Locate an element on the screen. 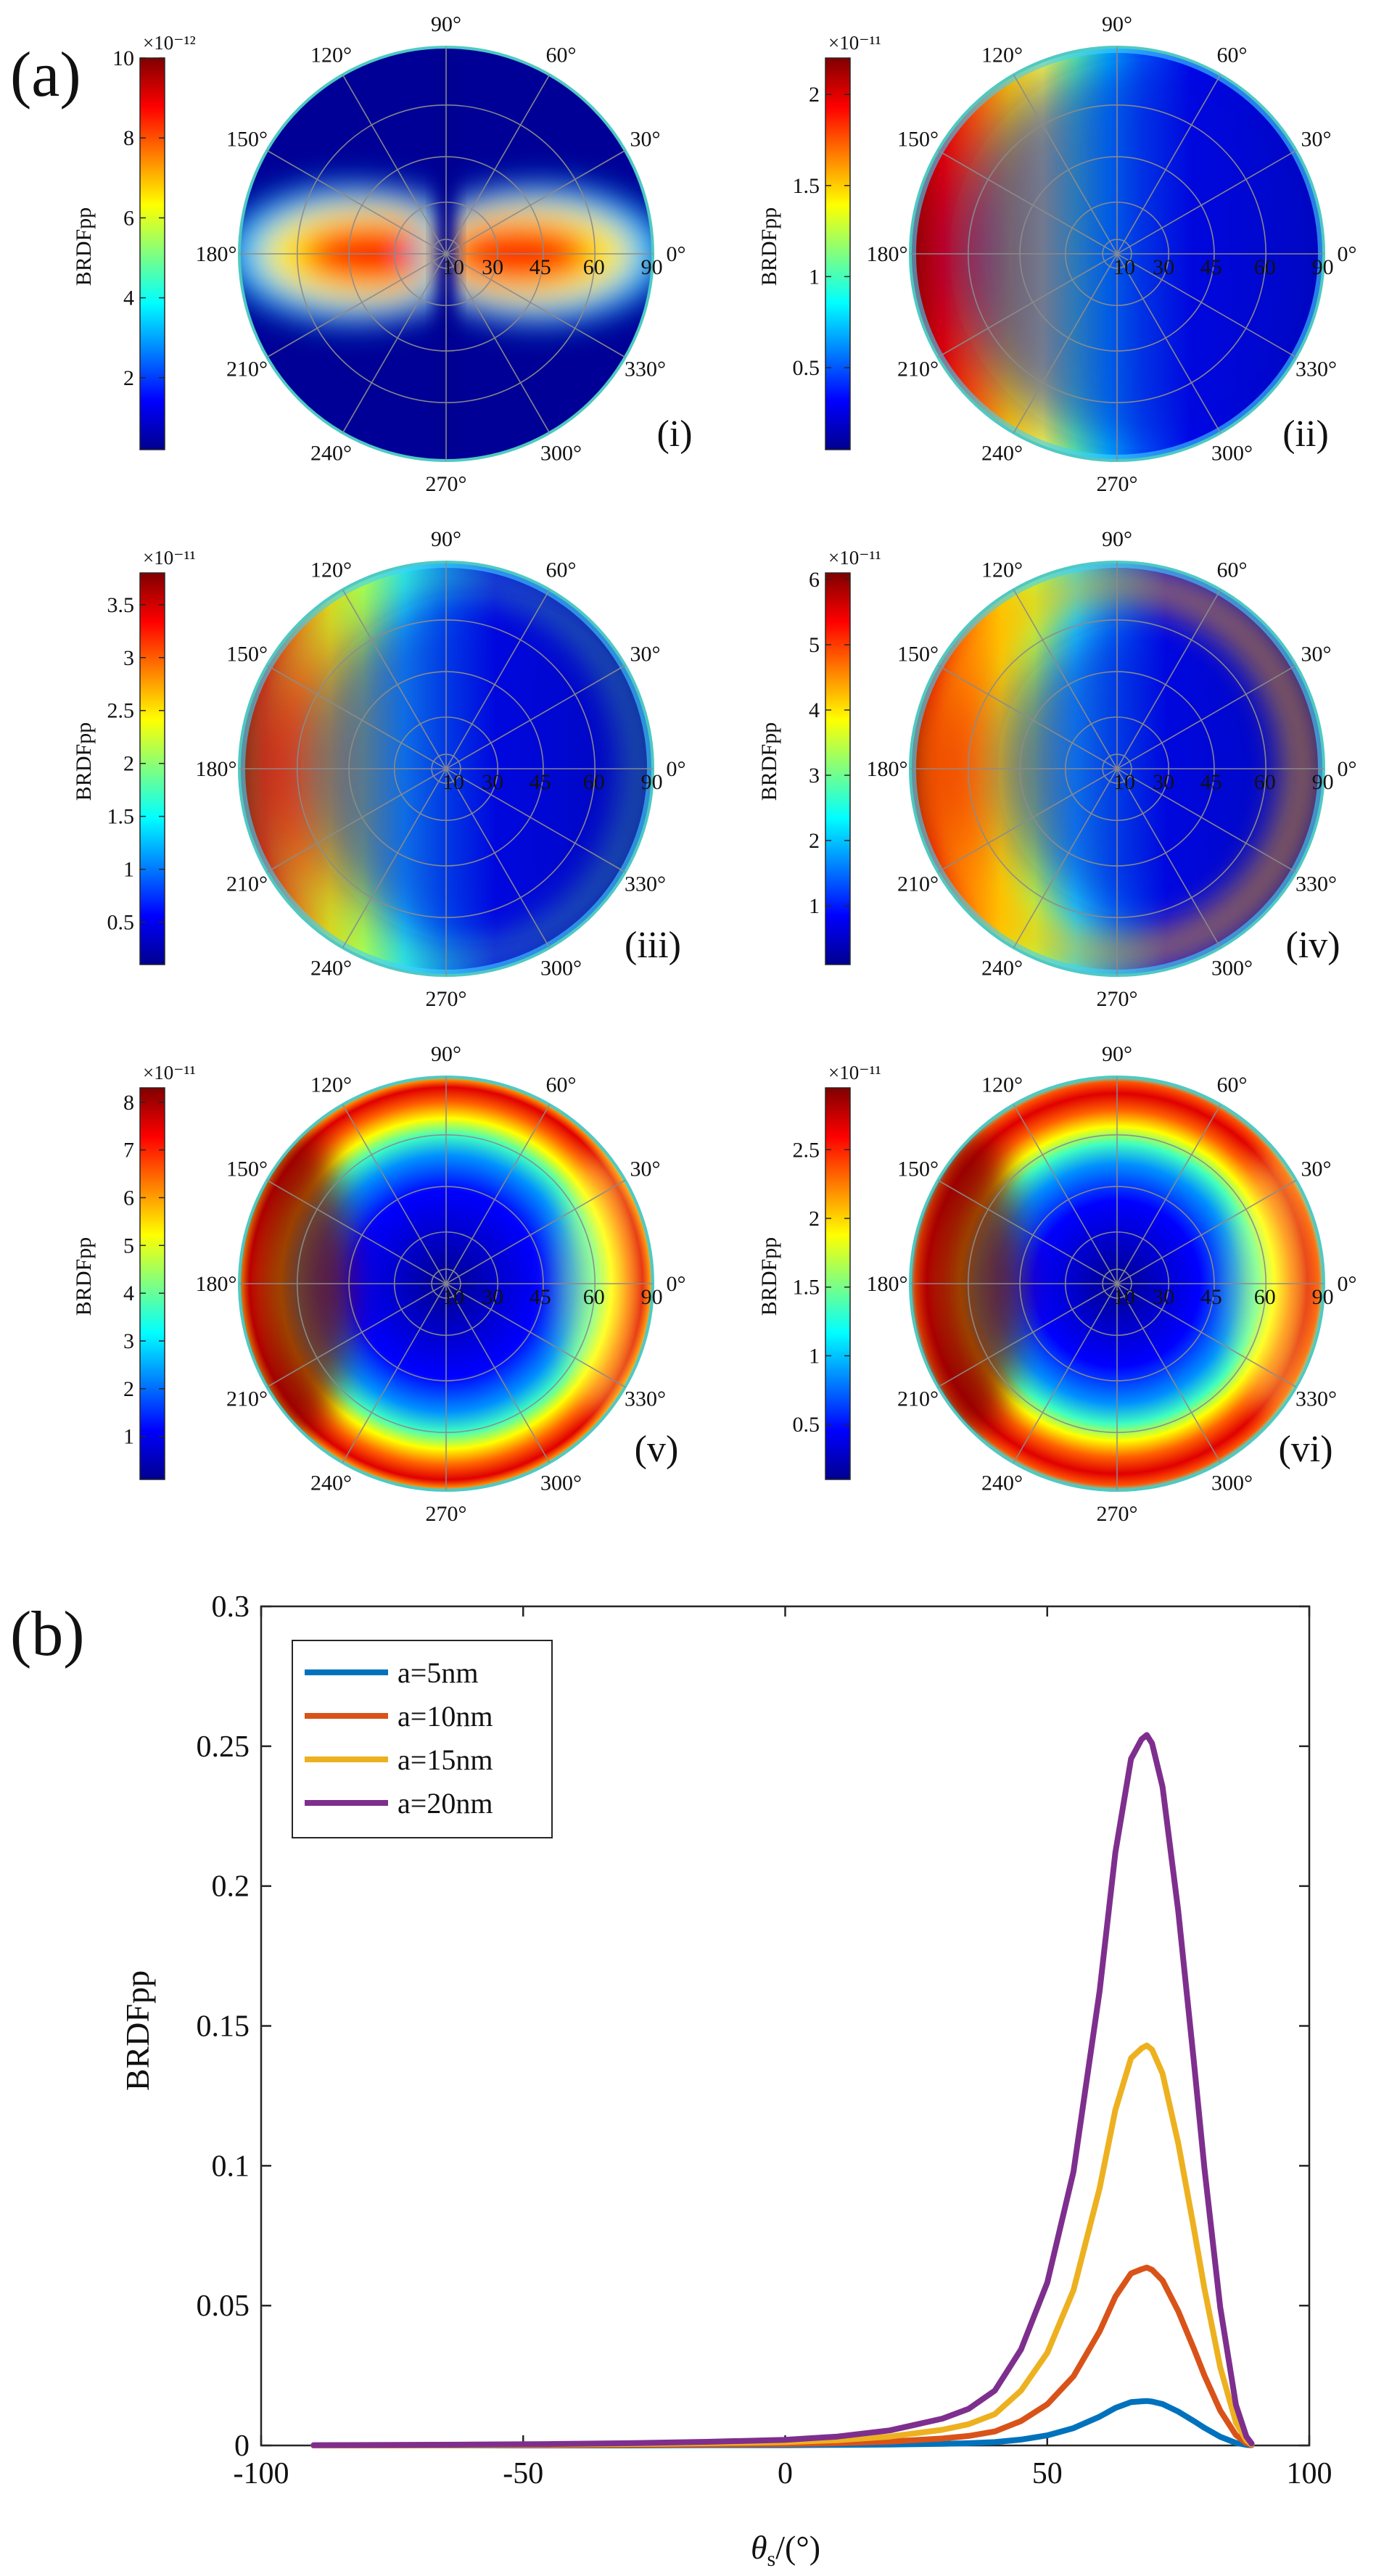 This screenshot has height=2576, width=1376. colorbar-tick-label: 3.5 is located at coordinates (121, 605).